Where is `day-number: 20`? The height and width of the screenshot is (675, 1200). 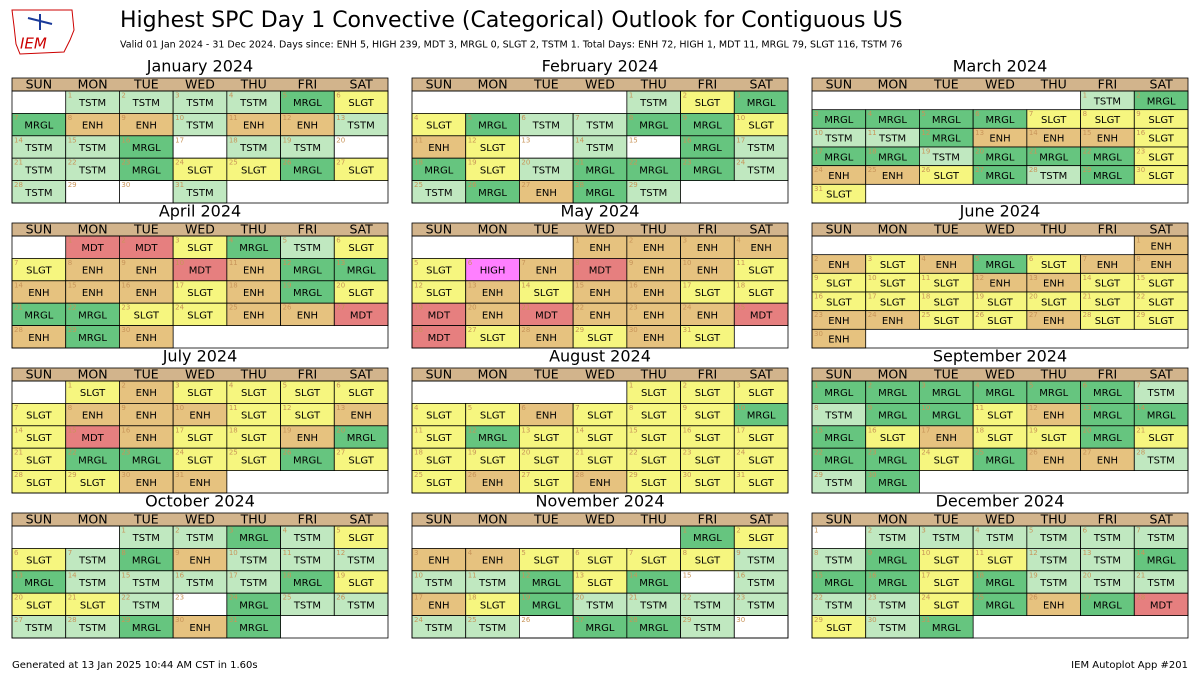
day-number: 20 is located at coordinates (579, 598).